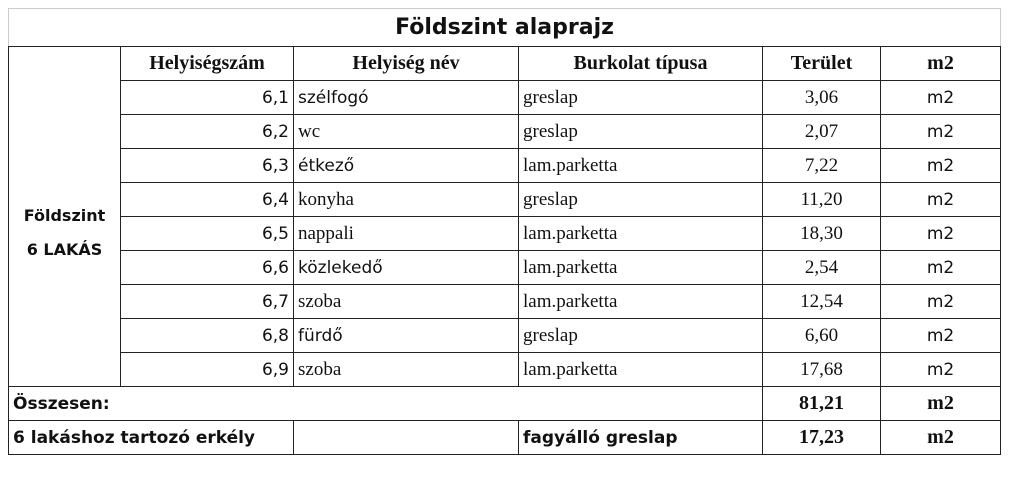 Image resolution: width=1024 pixels, height=489 pixels. What do you see at coordinates (64, 216) in the screenshot?
I see `group-label-line: Földszint` at bounding box center [64, 216].